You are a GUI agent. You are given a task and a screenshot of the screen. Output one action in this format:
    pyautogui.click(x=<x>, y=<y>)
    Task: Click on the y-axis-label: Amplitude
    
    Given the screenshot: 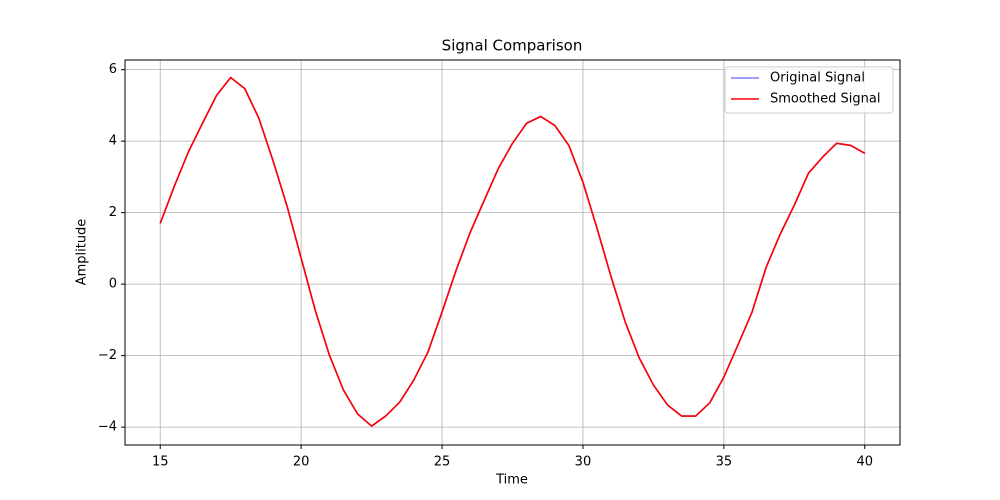 What is the action you would take?
    pyautogui.click(x=82, y=252)
    